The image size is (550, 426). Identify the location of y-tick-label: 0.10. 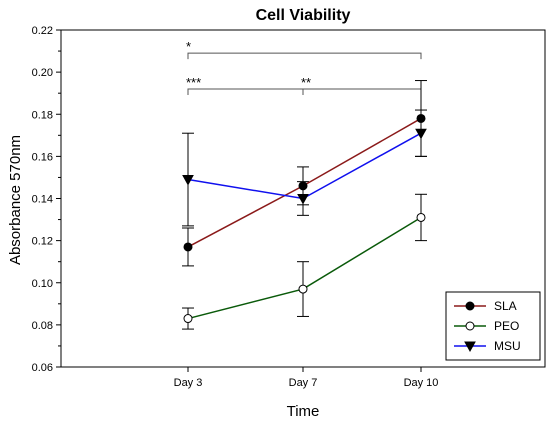
(42, 284).